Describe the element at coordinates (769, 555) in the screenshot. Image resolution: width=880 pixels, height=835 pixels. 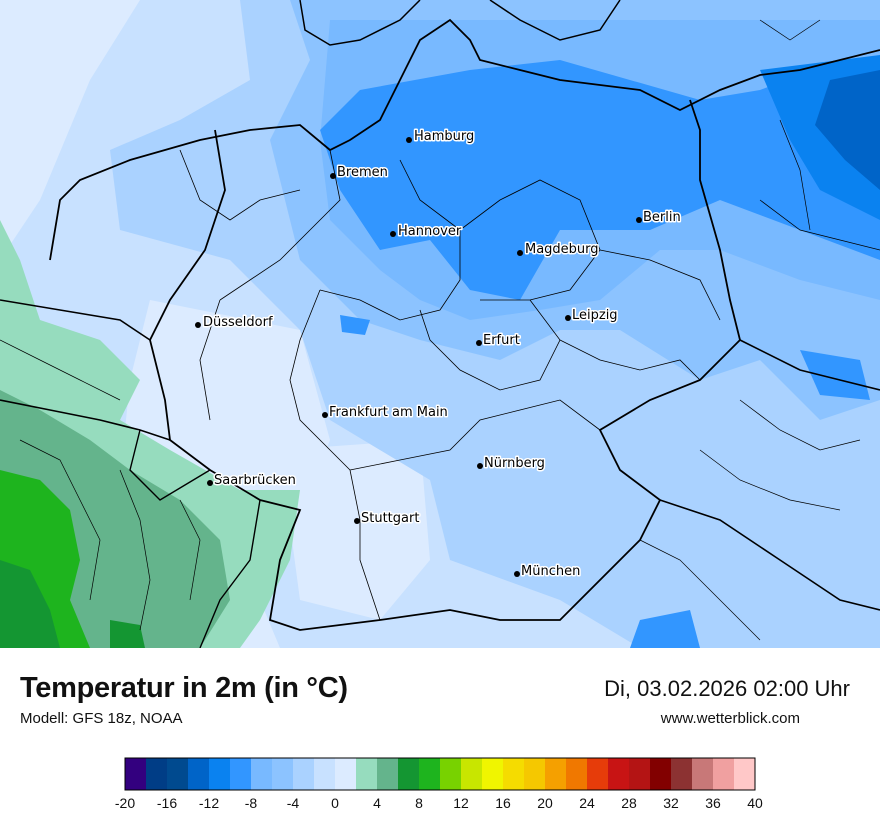
I see `country-border-southeast` at that location.